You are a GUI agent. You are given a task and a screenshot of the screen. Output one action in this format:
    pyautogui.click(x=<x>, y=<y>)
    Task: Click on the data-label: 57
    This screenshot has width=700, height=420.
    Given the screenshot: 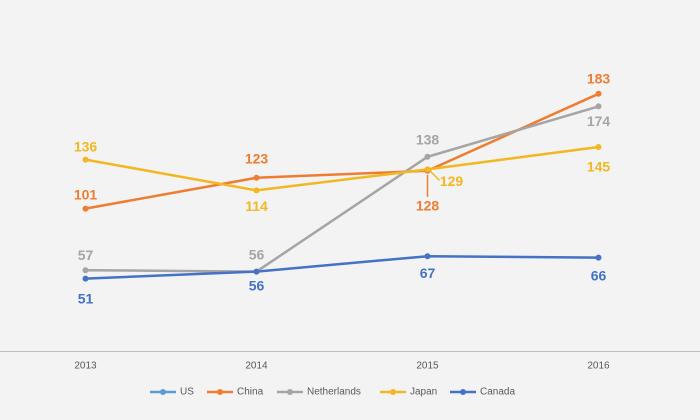 What is the action you would take?
    pyautogui.click(x=86, y=255)
    